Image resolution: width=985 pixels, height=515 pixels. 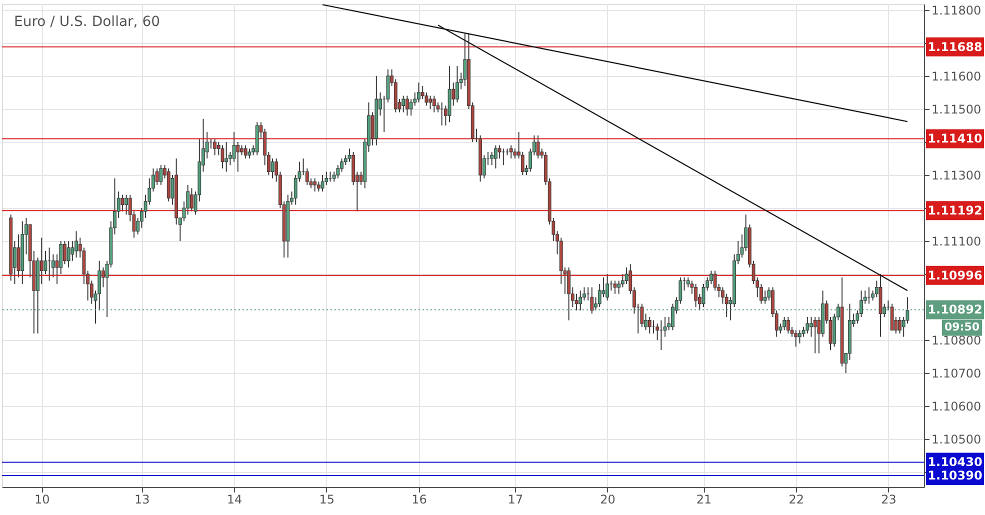 What do you see at coordinates (234, 499) in the screenshot?
I see `x-tick-label: 14` at bounding box center [234, 499].